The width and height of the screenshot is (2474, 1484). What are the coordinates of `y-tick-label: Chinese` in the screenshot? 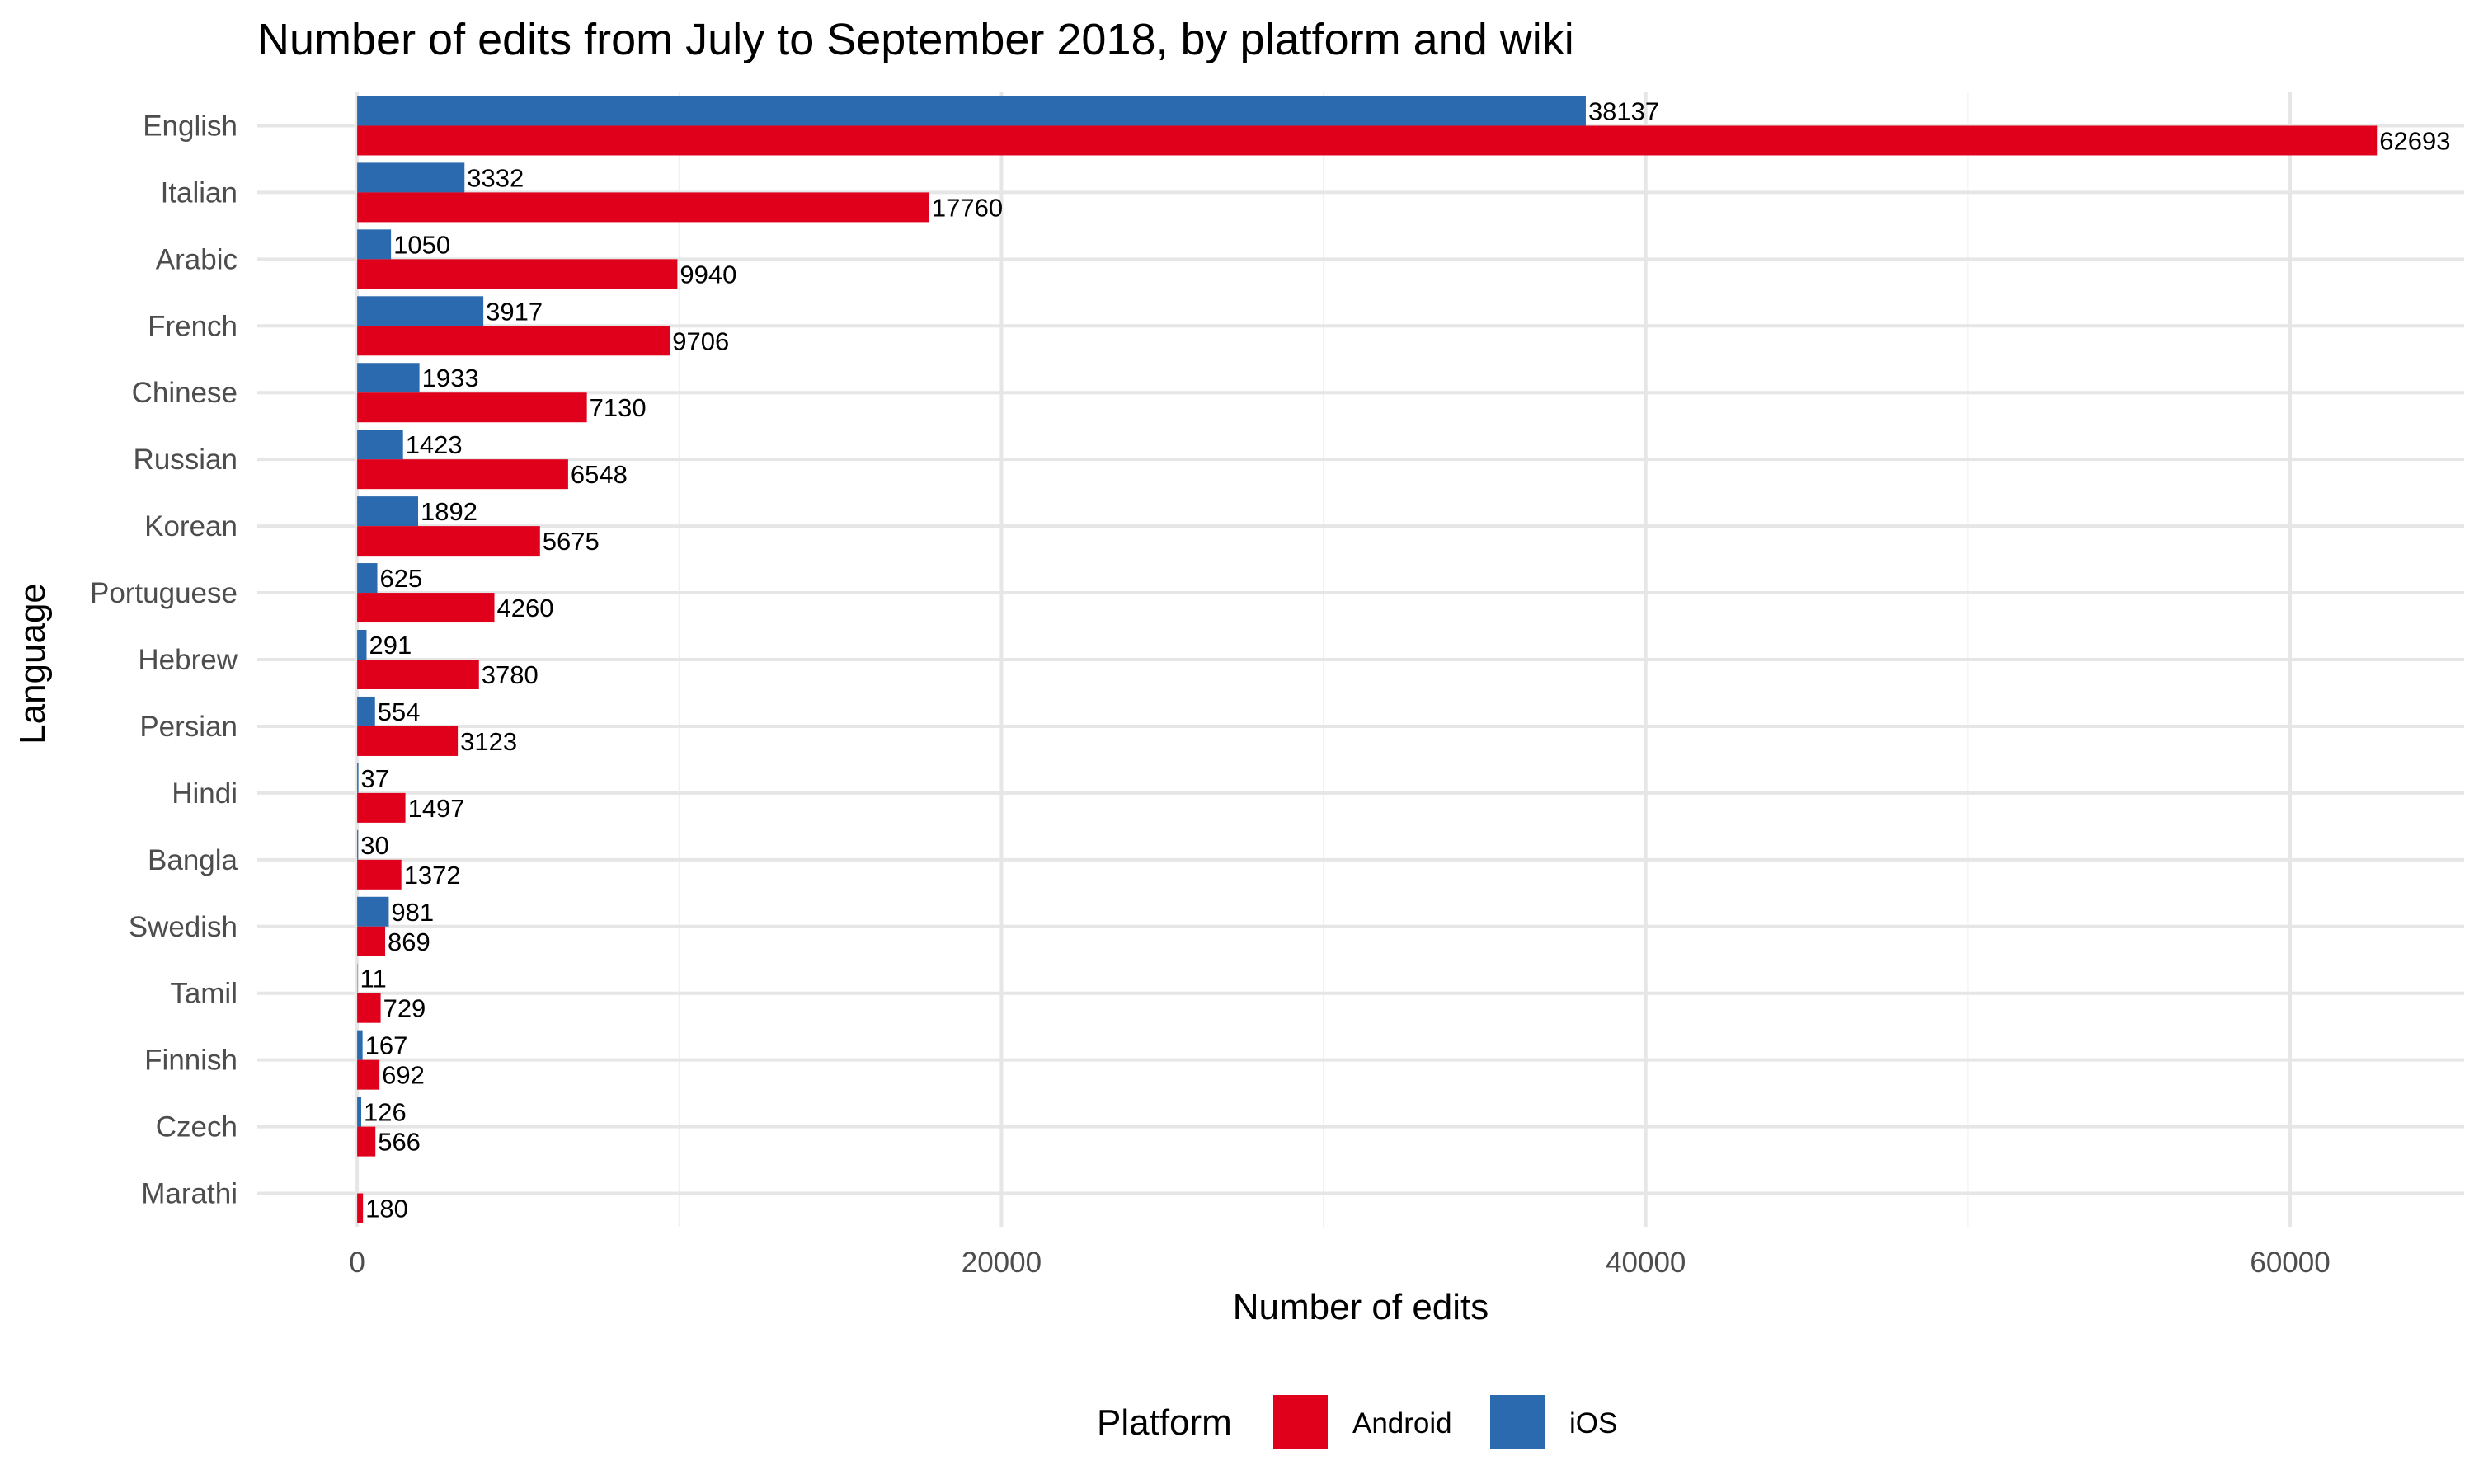 It's located at (185, 393).